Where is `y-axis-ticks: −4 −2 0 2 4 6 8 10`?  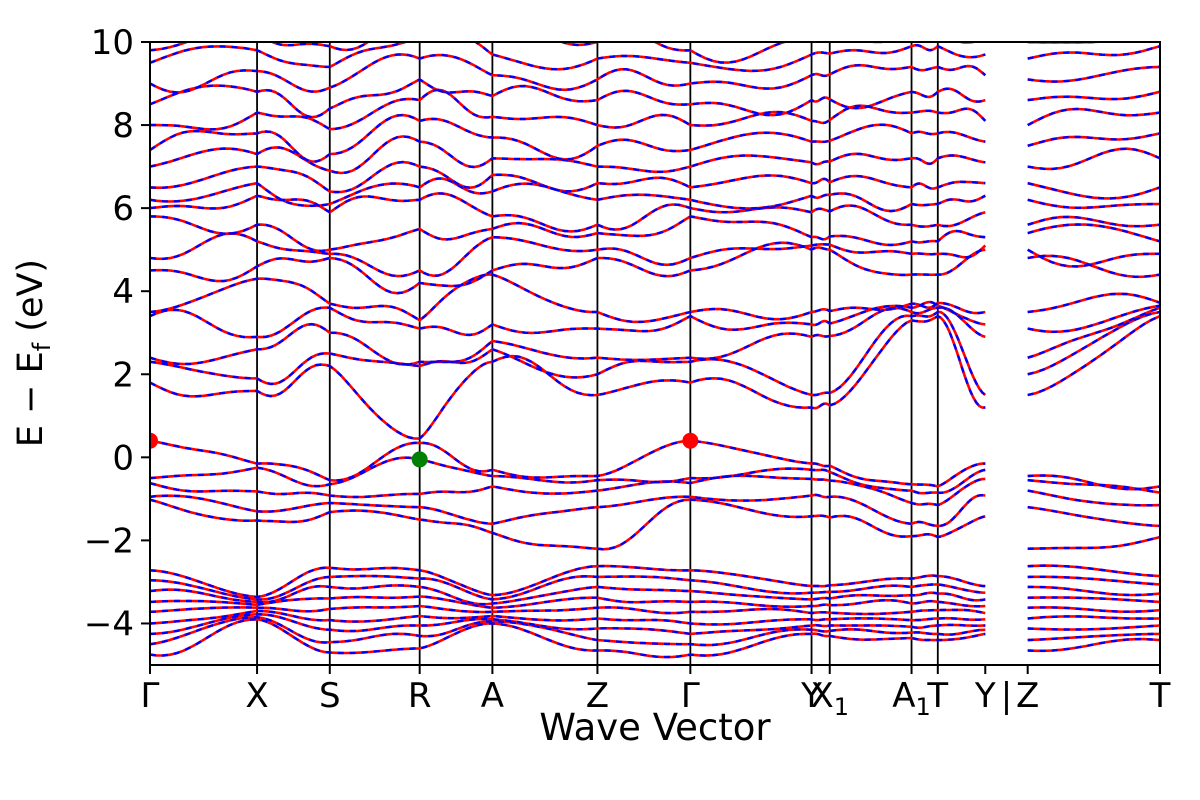 y-axis-ticks: −4 −2 0 2 4 6 8 10 is located at coordinates (117, 333).